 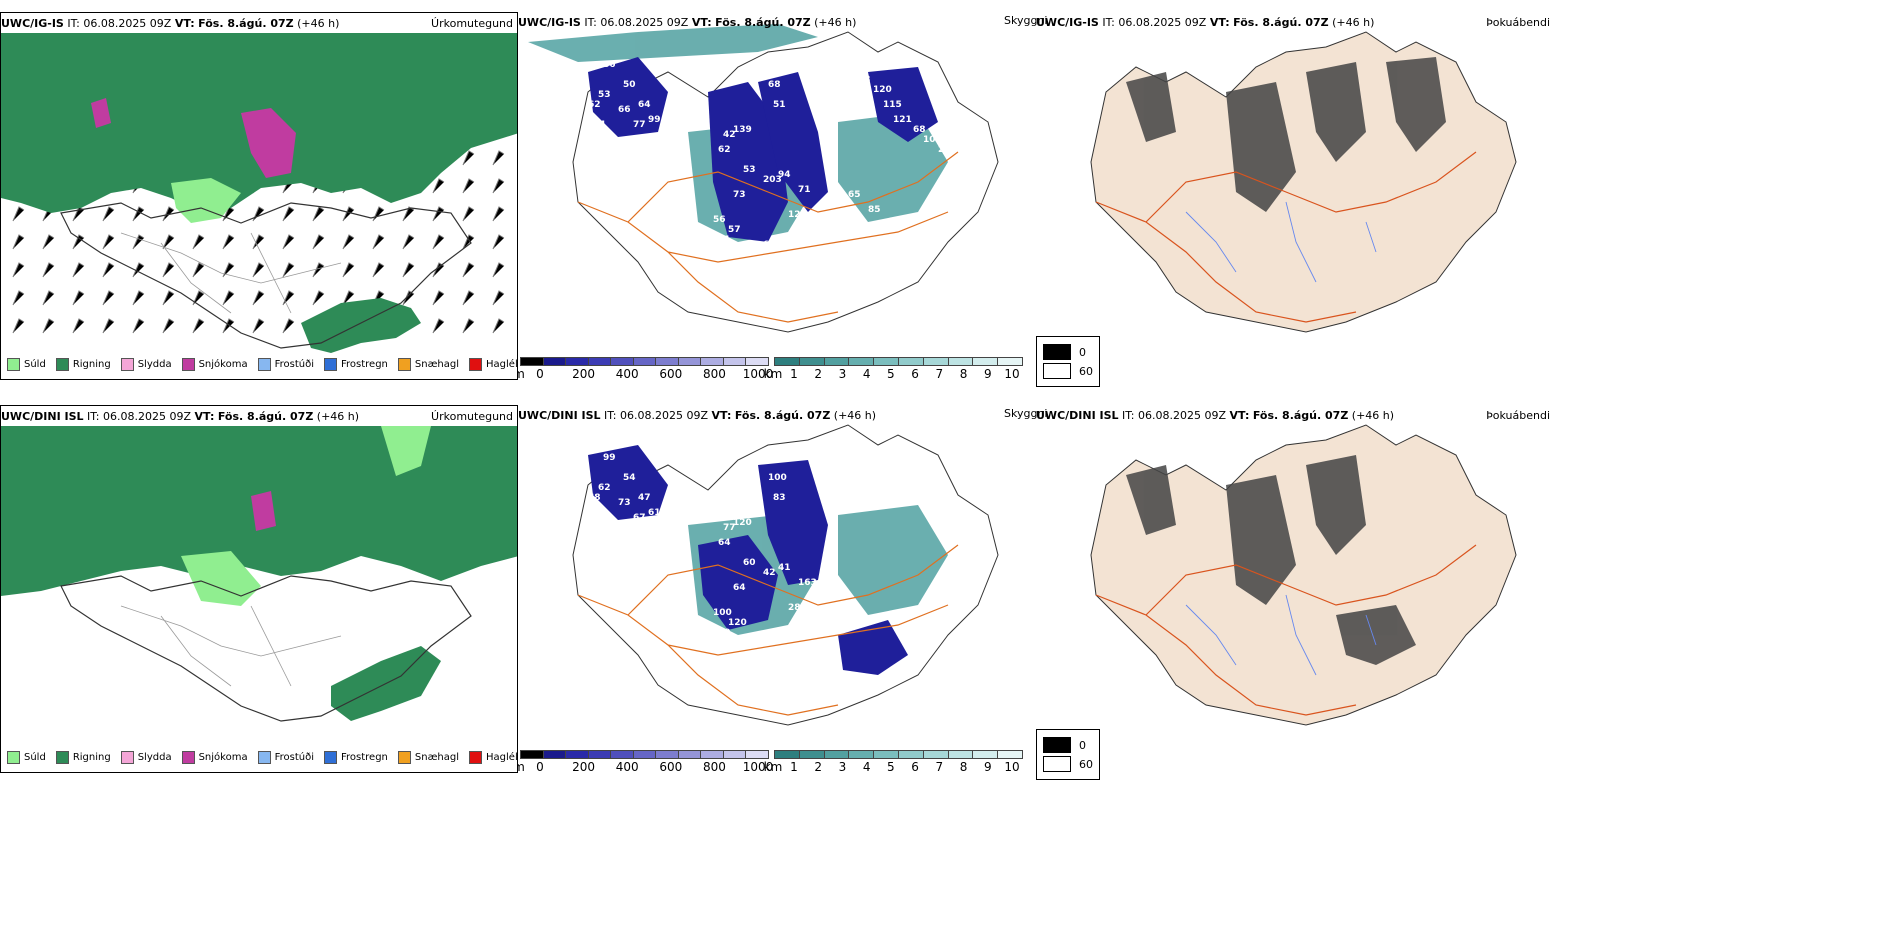 I want to click on colorbar-tick: 1000, so click(x=758, y=766).